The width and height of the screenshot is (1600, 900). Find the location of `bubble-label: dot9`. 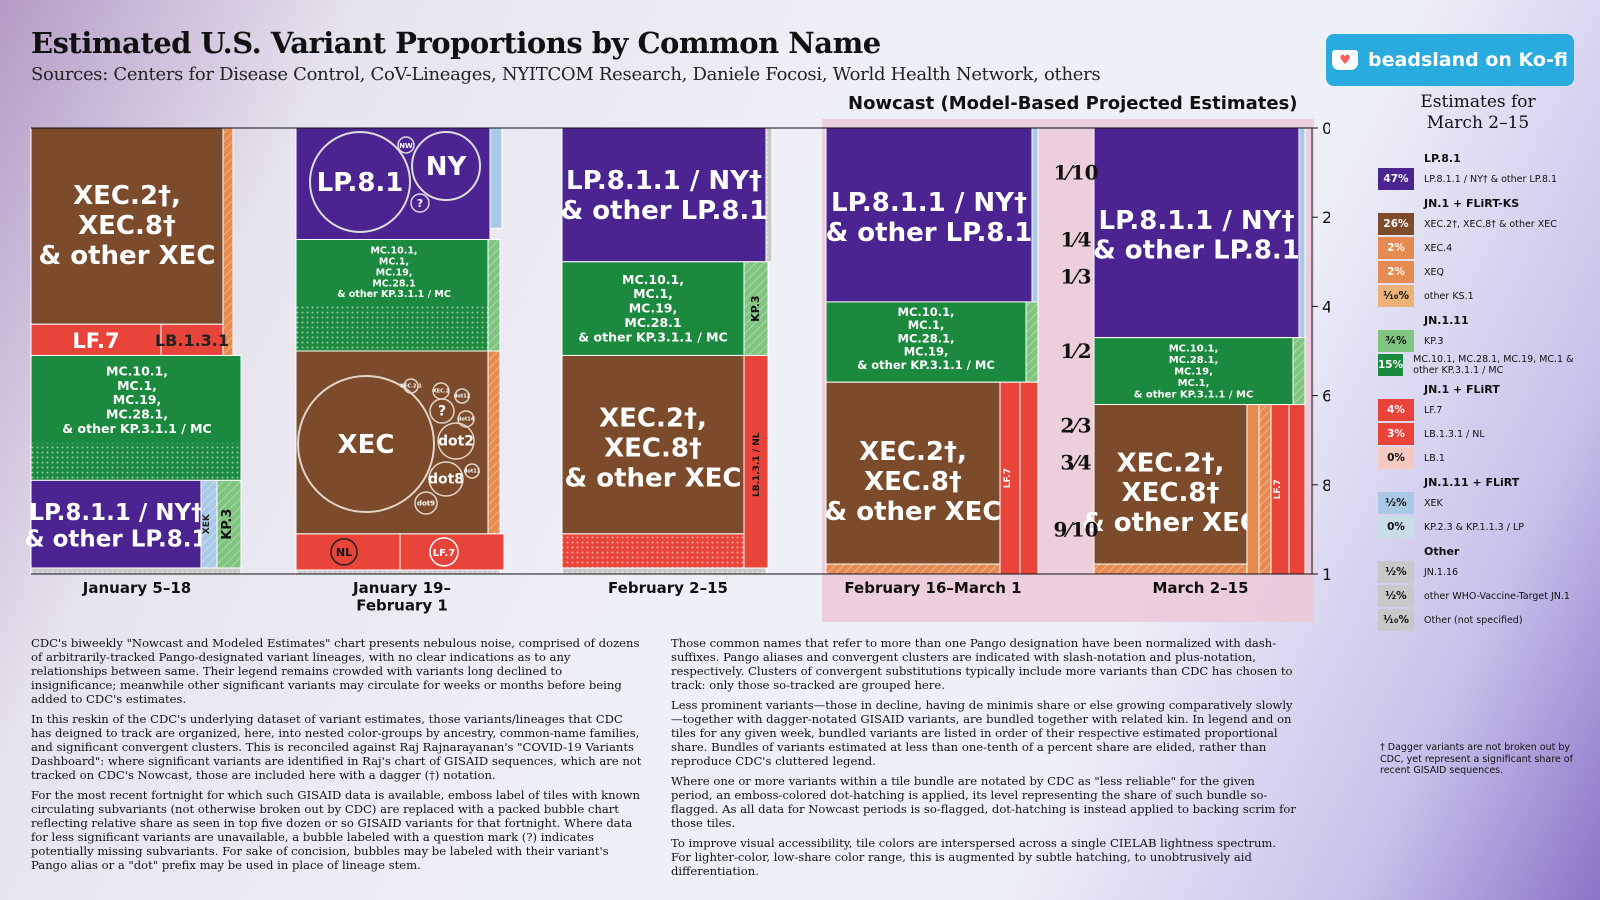

bubble-label: dot9 is located at coordinates (426, 503).